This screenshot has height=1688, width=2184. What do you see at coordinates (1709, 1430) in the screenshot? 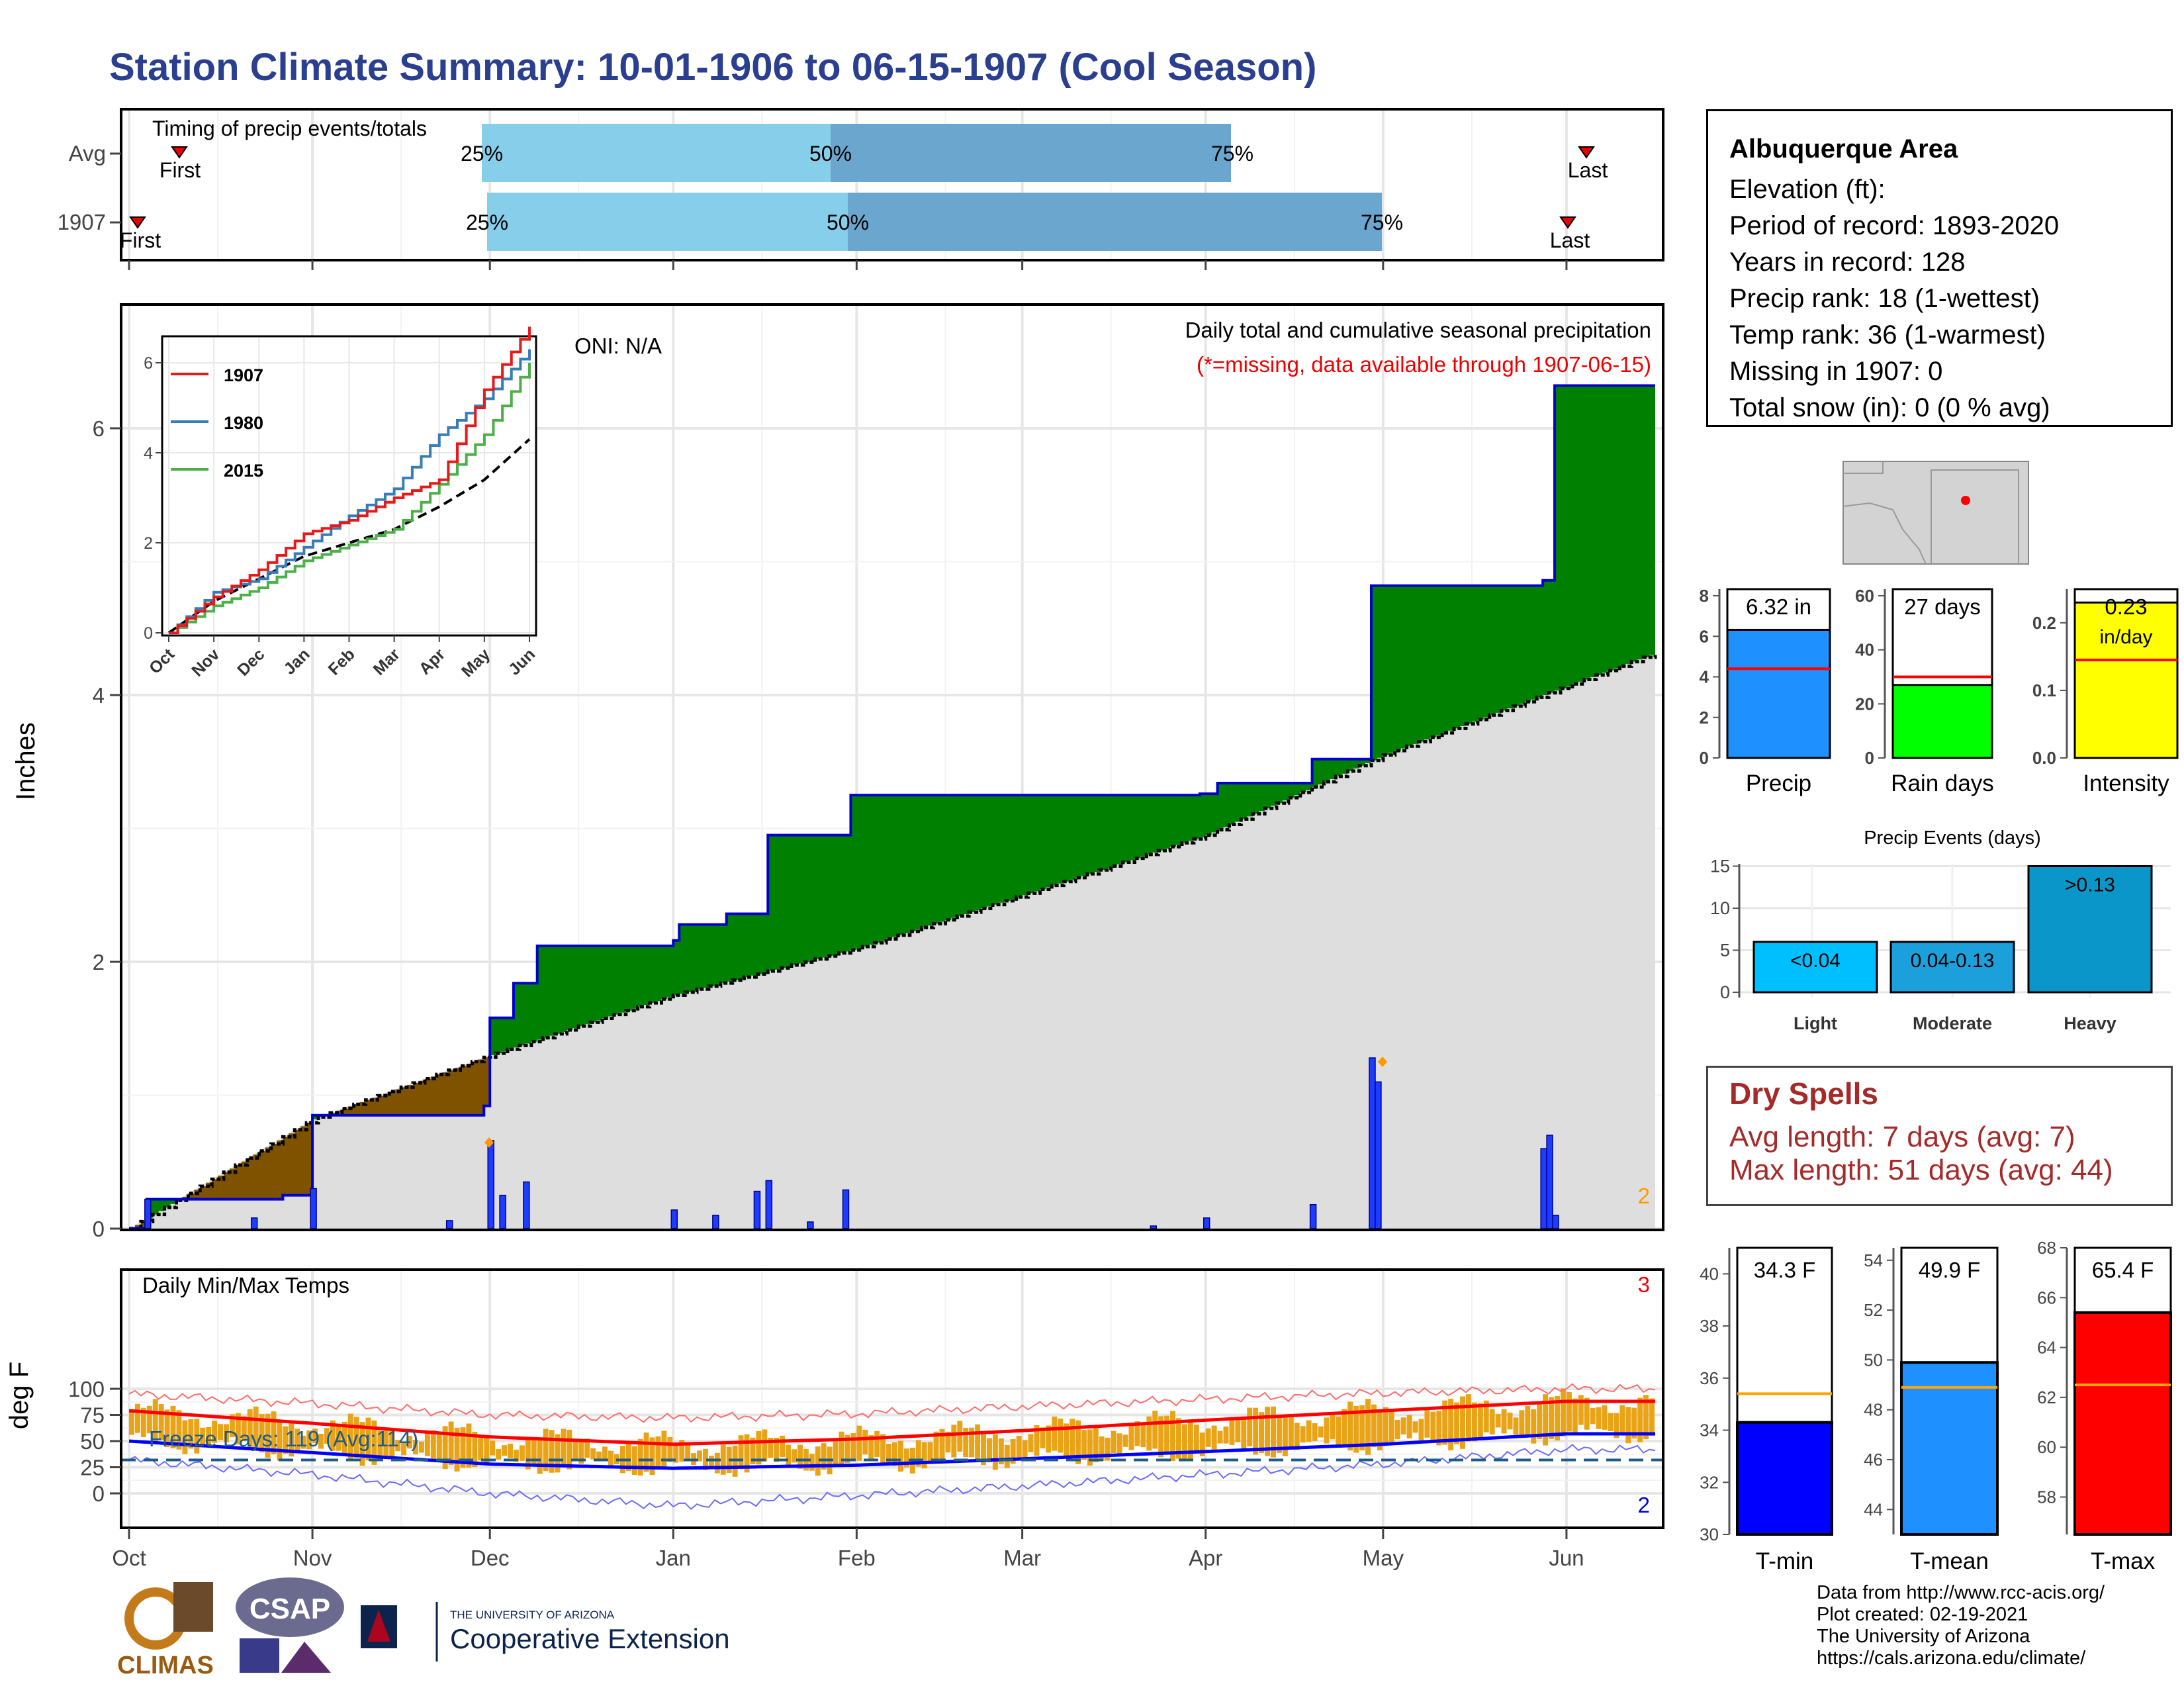
I see `temp-summary-tick-label: 34` at bounding box center [1709, 1430].